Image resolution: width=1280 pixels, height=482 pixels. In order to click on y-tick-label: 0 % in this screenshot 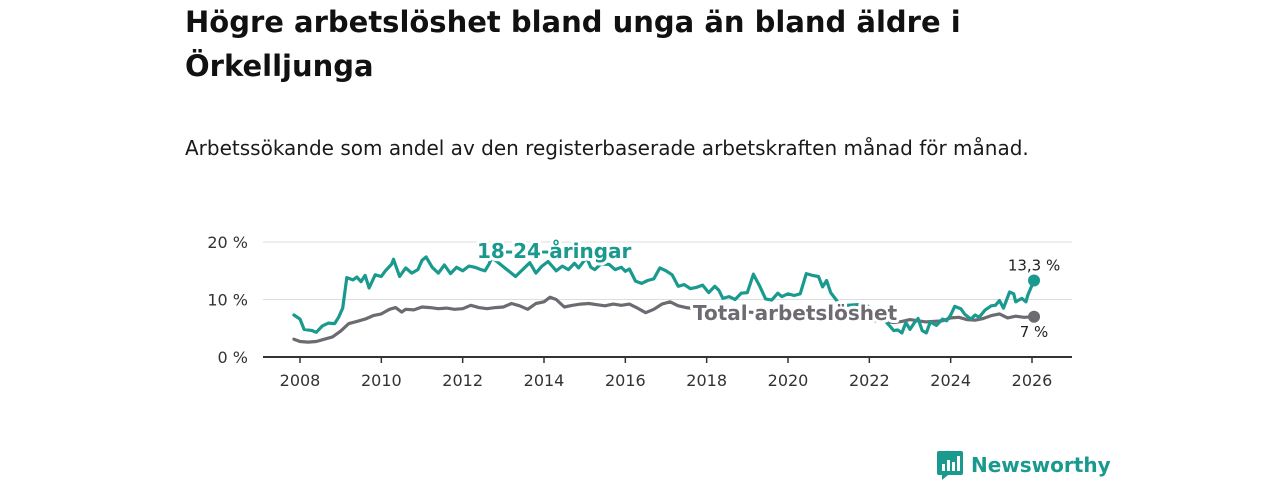, I will do `click(233, 357)`.